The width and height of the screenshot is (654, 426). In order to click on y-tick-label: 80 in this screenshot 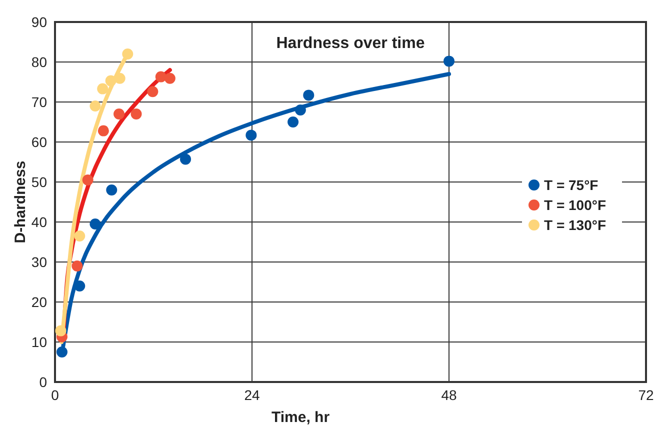, I will do `click(39, 62)`.